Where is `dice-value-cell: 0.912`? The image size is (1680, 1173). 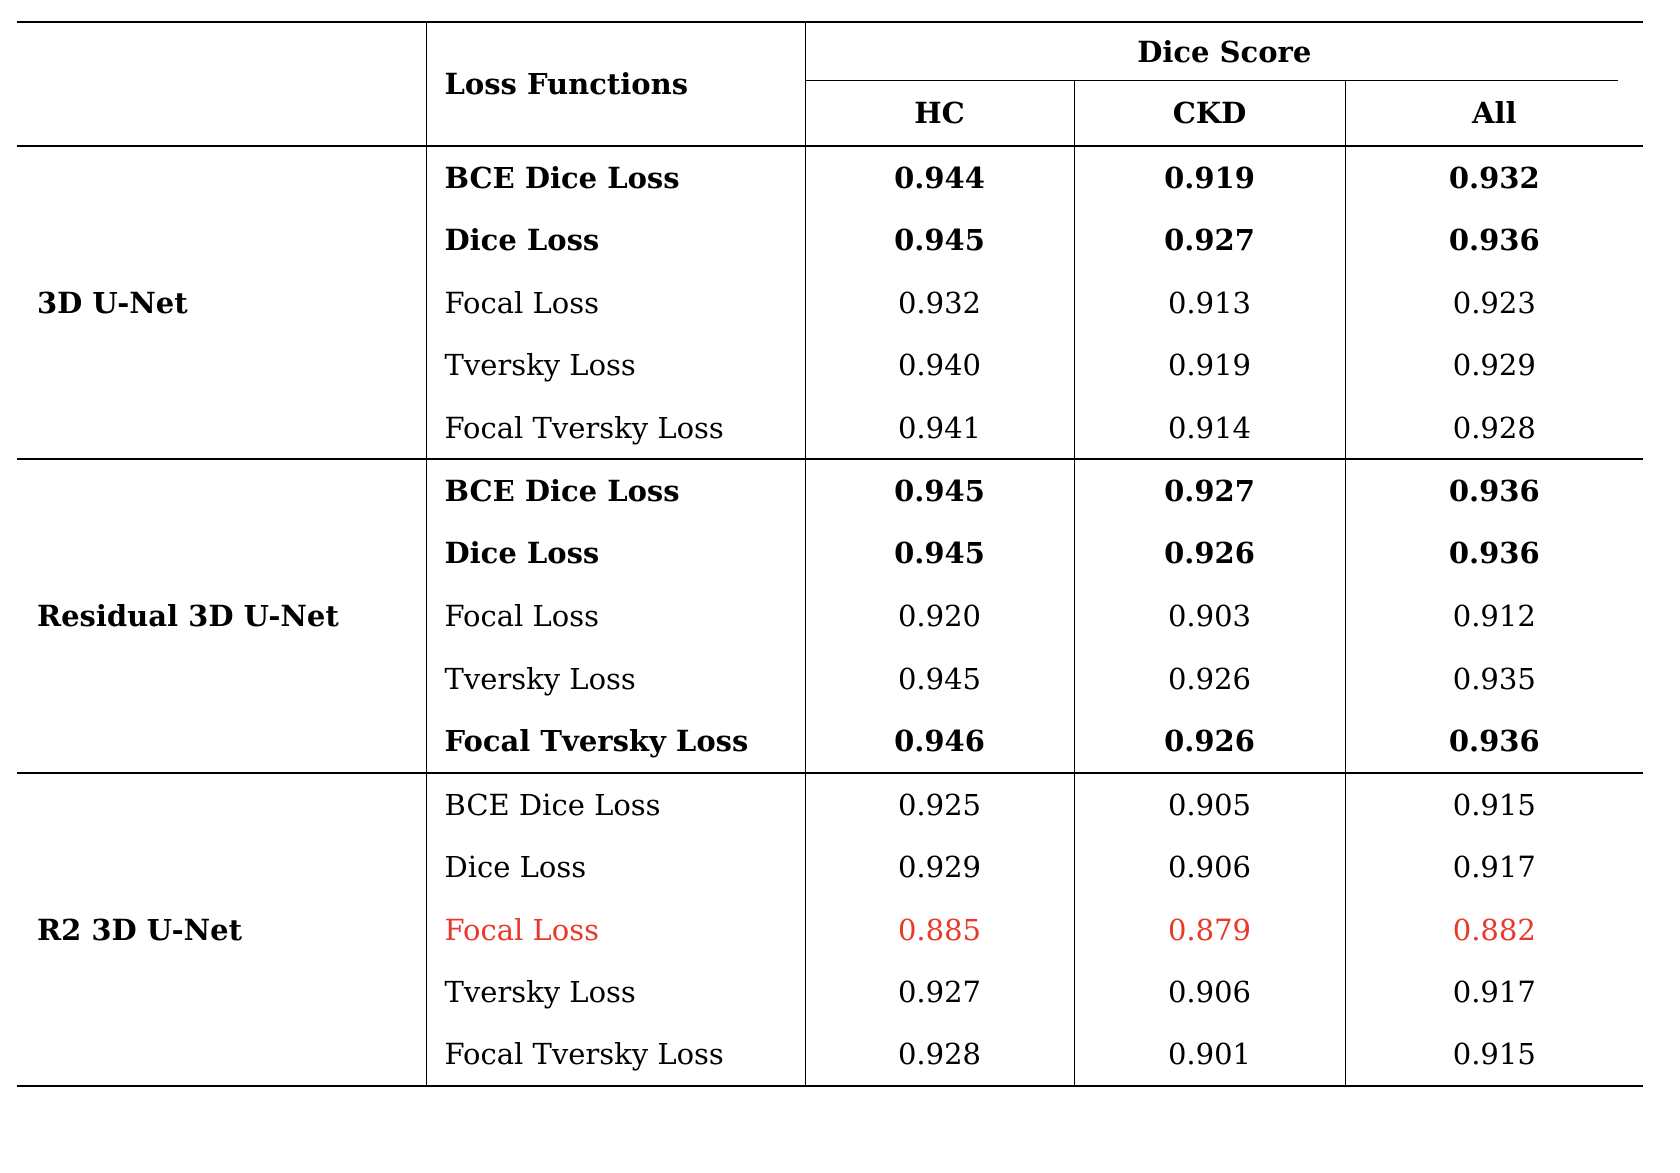
dice-value-cell: 0.912 is located at coordinates (1494, 616).